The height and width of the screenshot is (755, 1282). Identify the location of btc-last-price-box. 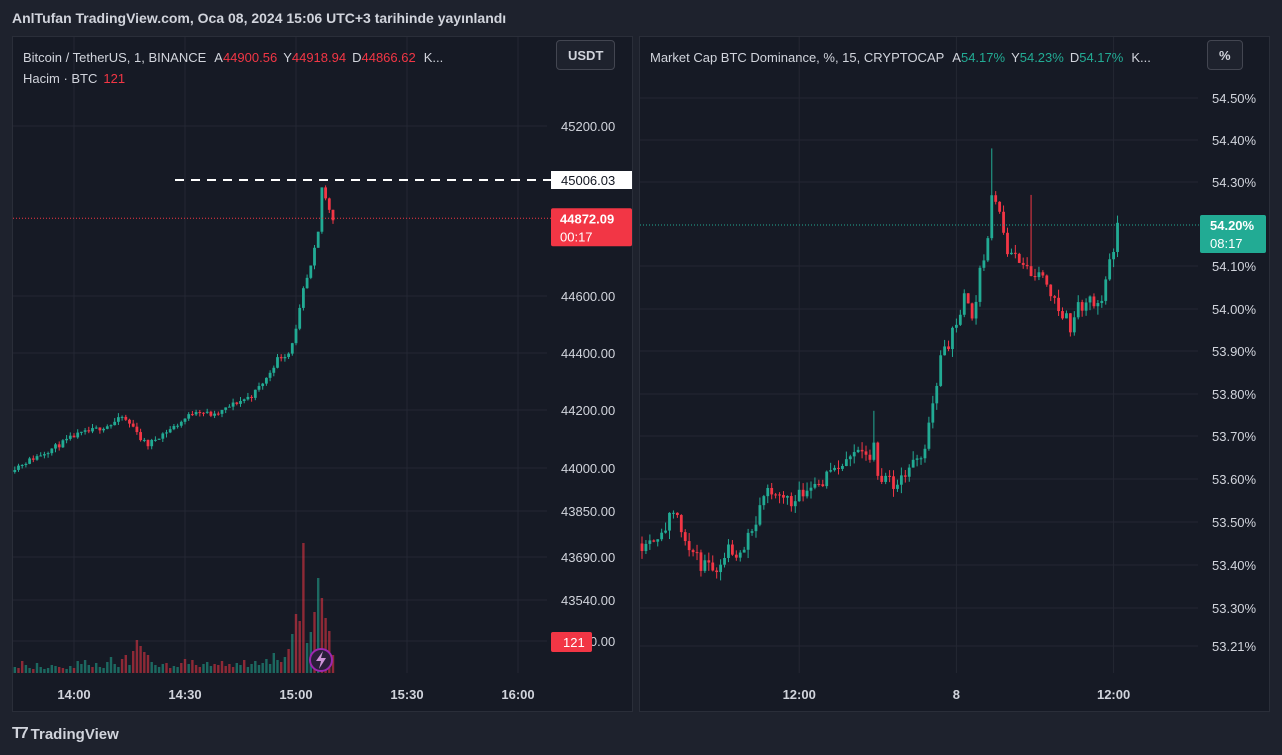
(591, 227).